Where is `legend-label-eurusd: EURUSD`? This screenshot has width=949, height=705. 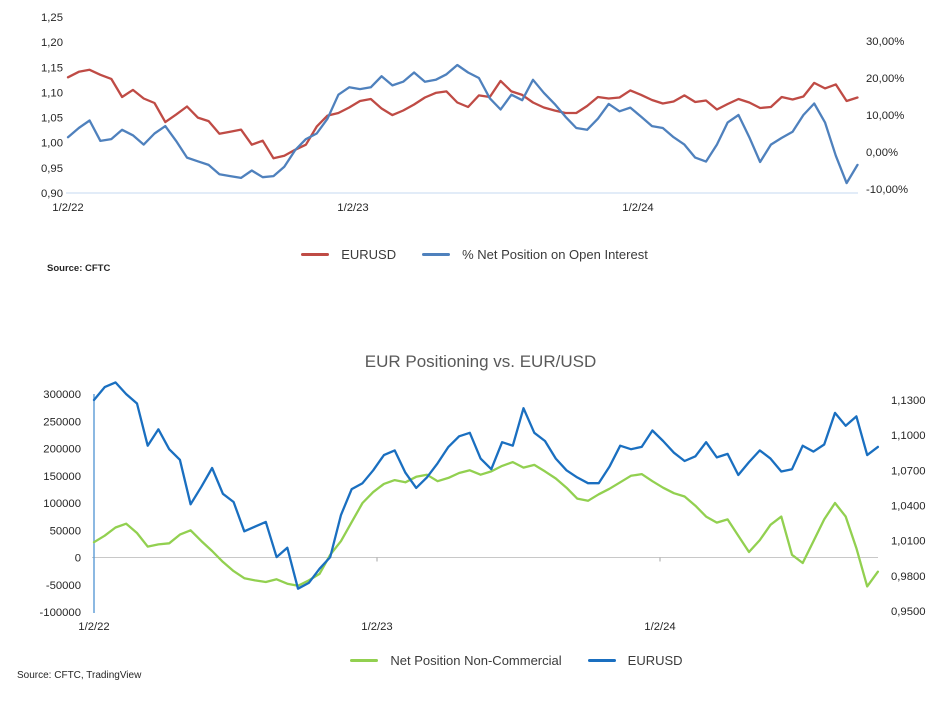
legend-label-eurusd: EURUSD is located at coordinates (369, 254).